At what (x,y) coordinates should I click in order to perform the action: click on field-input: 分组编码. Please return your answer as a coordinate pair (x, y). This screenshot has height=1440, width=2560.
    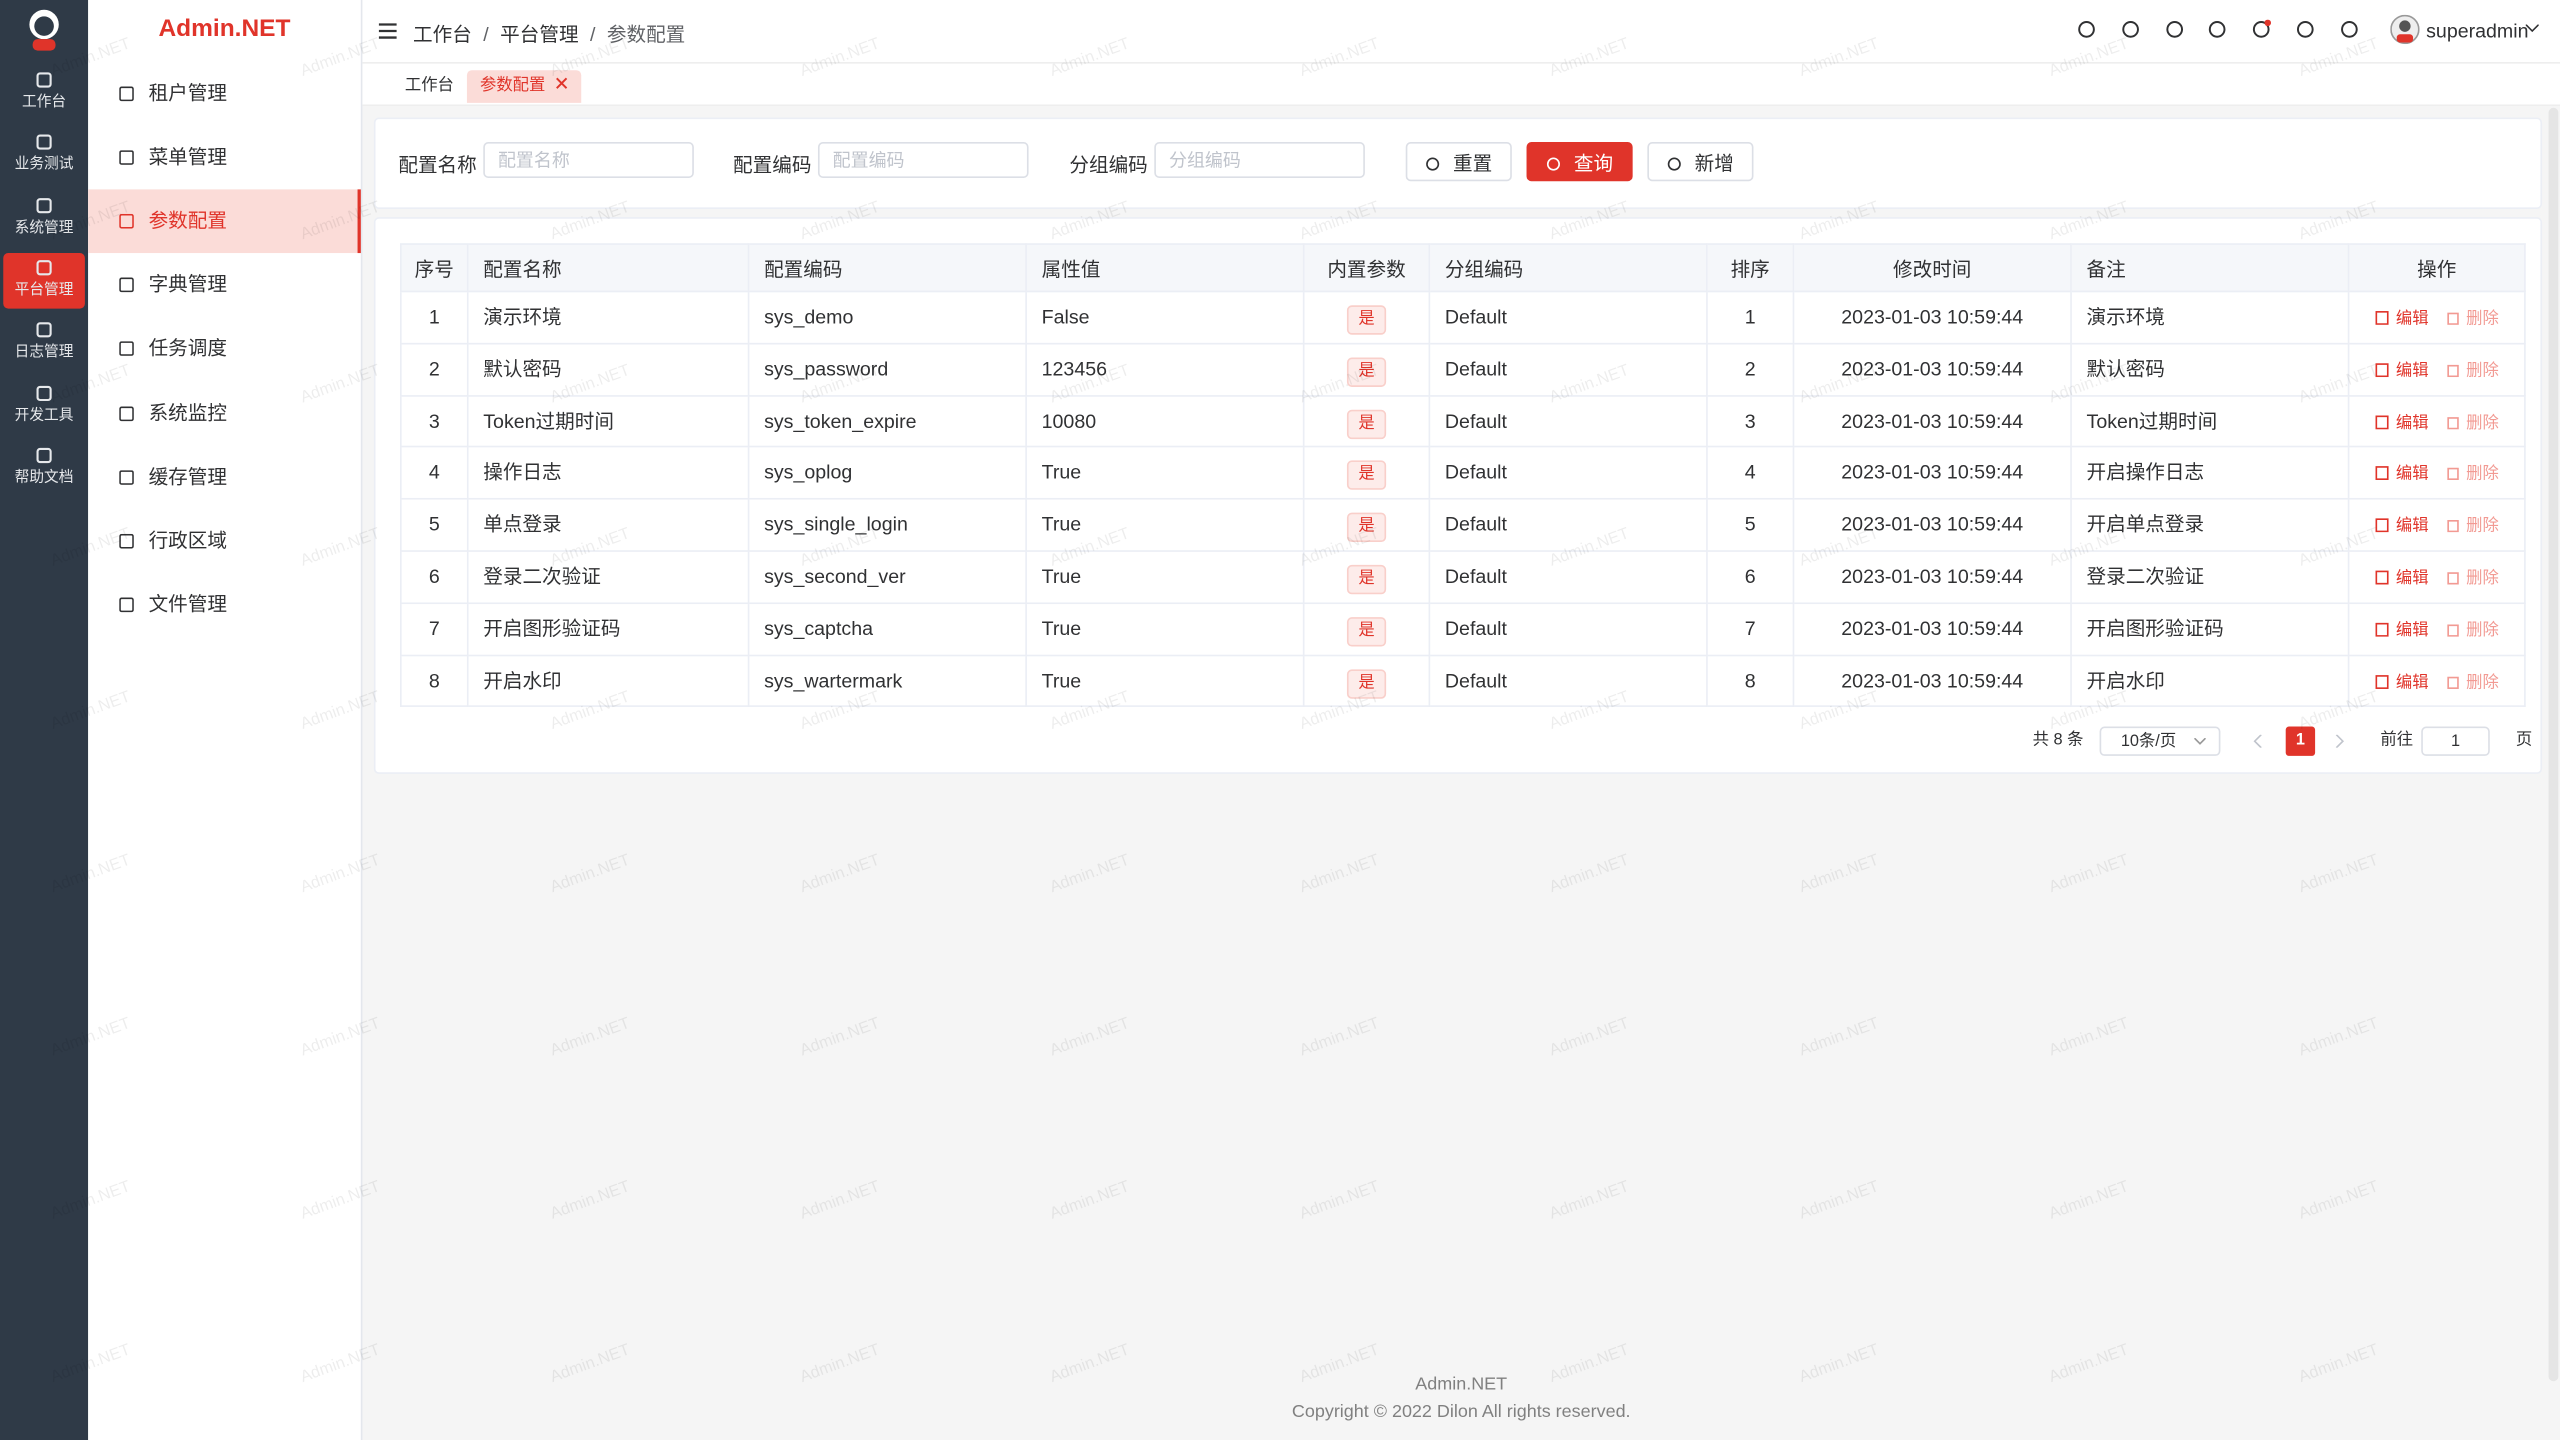
    Looking at the image, I should click on (1259, 160).